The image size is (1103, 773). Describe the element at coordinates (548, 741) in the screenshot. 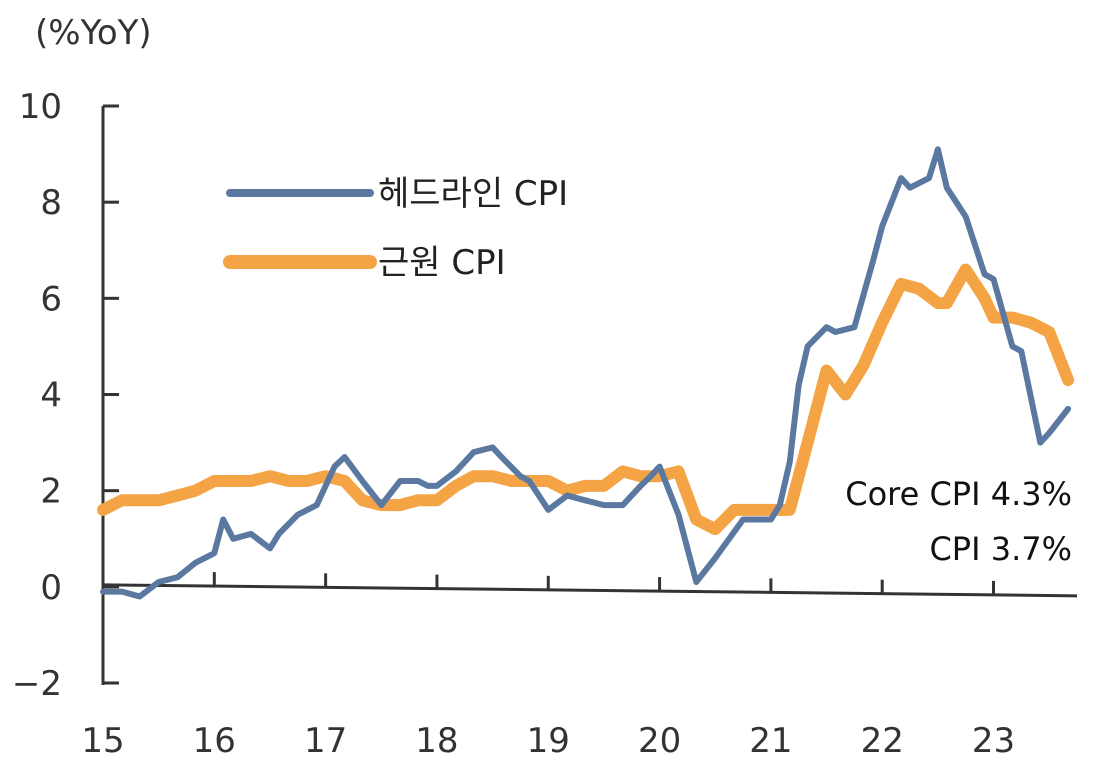

I see `x-tick-label: 19` at that location.